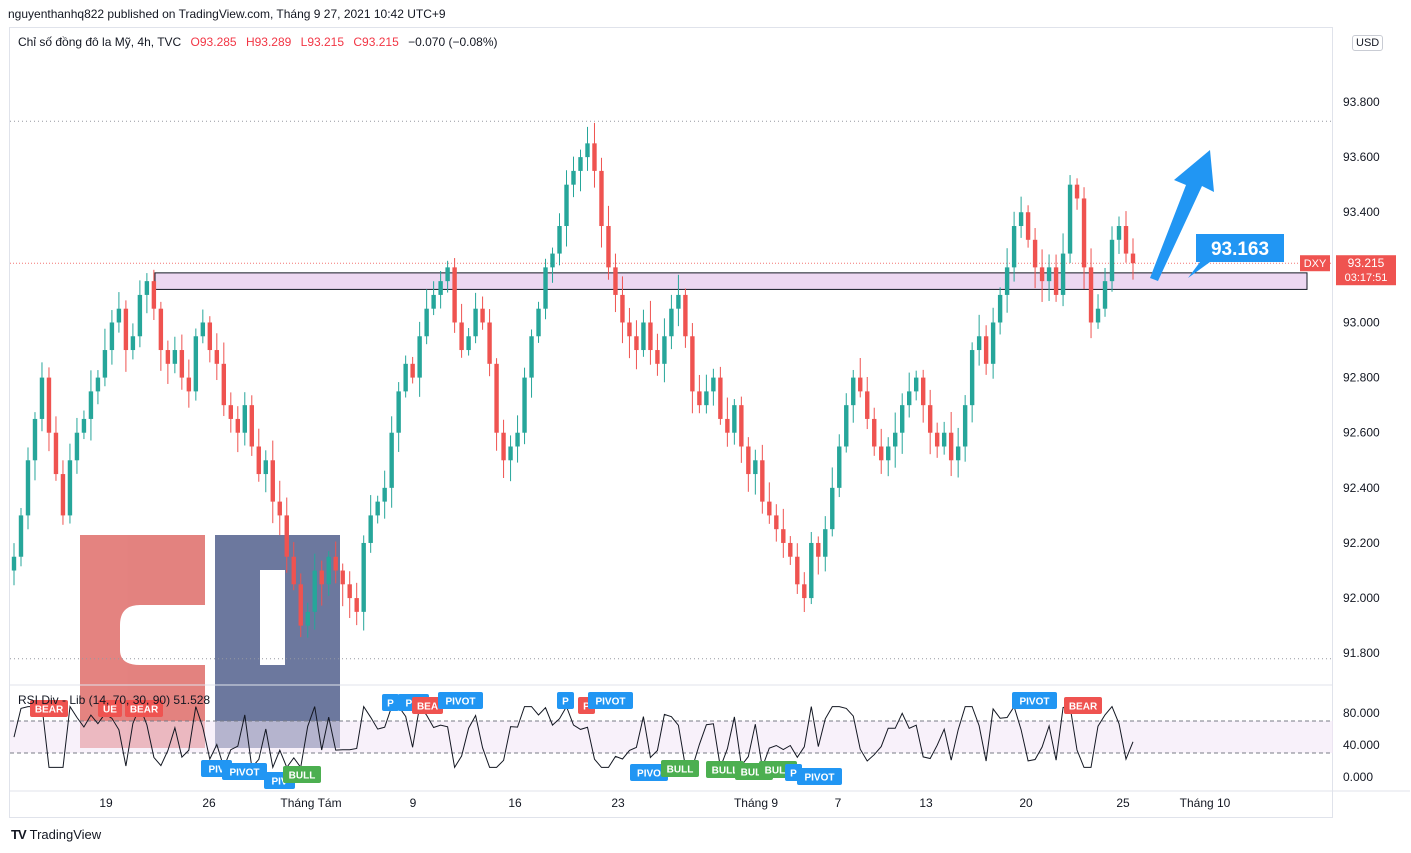 Image resolution: width=1411 pixels, height=853 pixels. I want to click on rsi-tag-bull: BULL, so click(680, 768).